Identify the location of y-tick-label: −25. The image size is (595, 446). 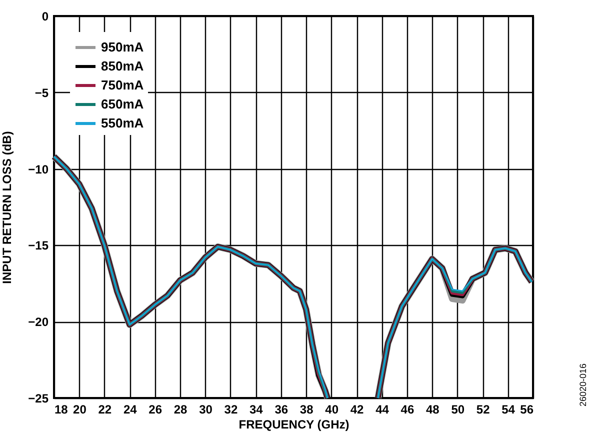
(38, 399).